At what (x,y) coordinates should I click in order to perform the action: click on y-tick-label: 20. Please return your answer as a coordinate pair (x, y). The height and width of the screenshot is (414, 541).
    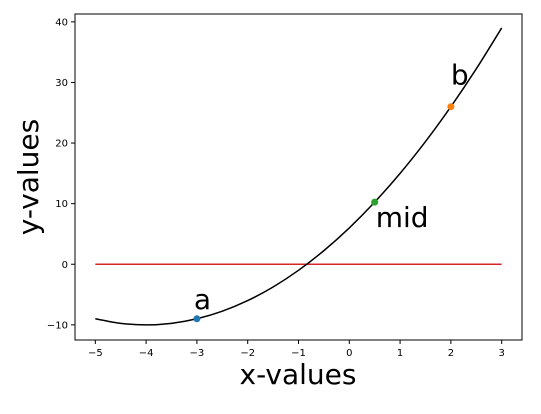
    Looking at the image, I should click on (61, 144).